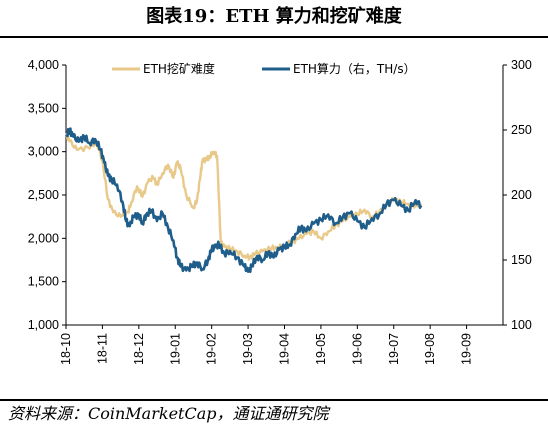  I want to click on y-left-tick-label: 1,000, so click(43, 325).